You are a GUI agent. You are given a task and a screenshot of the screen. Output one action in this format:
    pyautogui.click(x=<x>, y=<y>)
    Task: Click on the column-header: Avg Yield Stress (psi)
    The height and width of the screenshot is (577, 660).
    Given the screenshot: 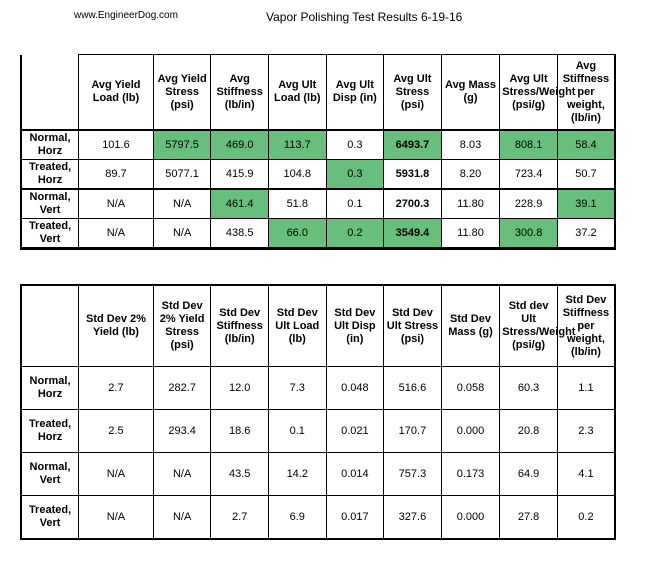 What is the action you would take?
    pyautogui.click(x=182, y=92)
    